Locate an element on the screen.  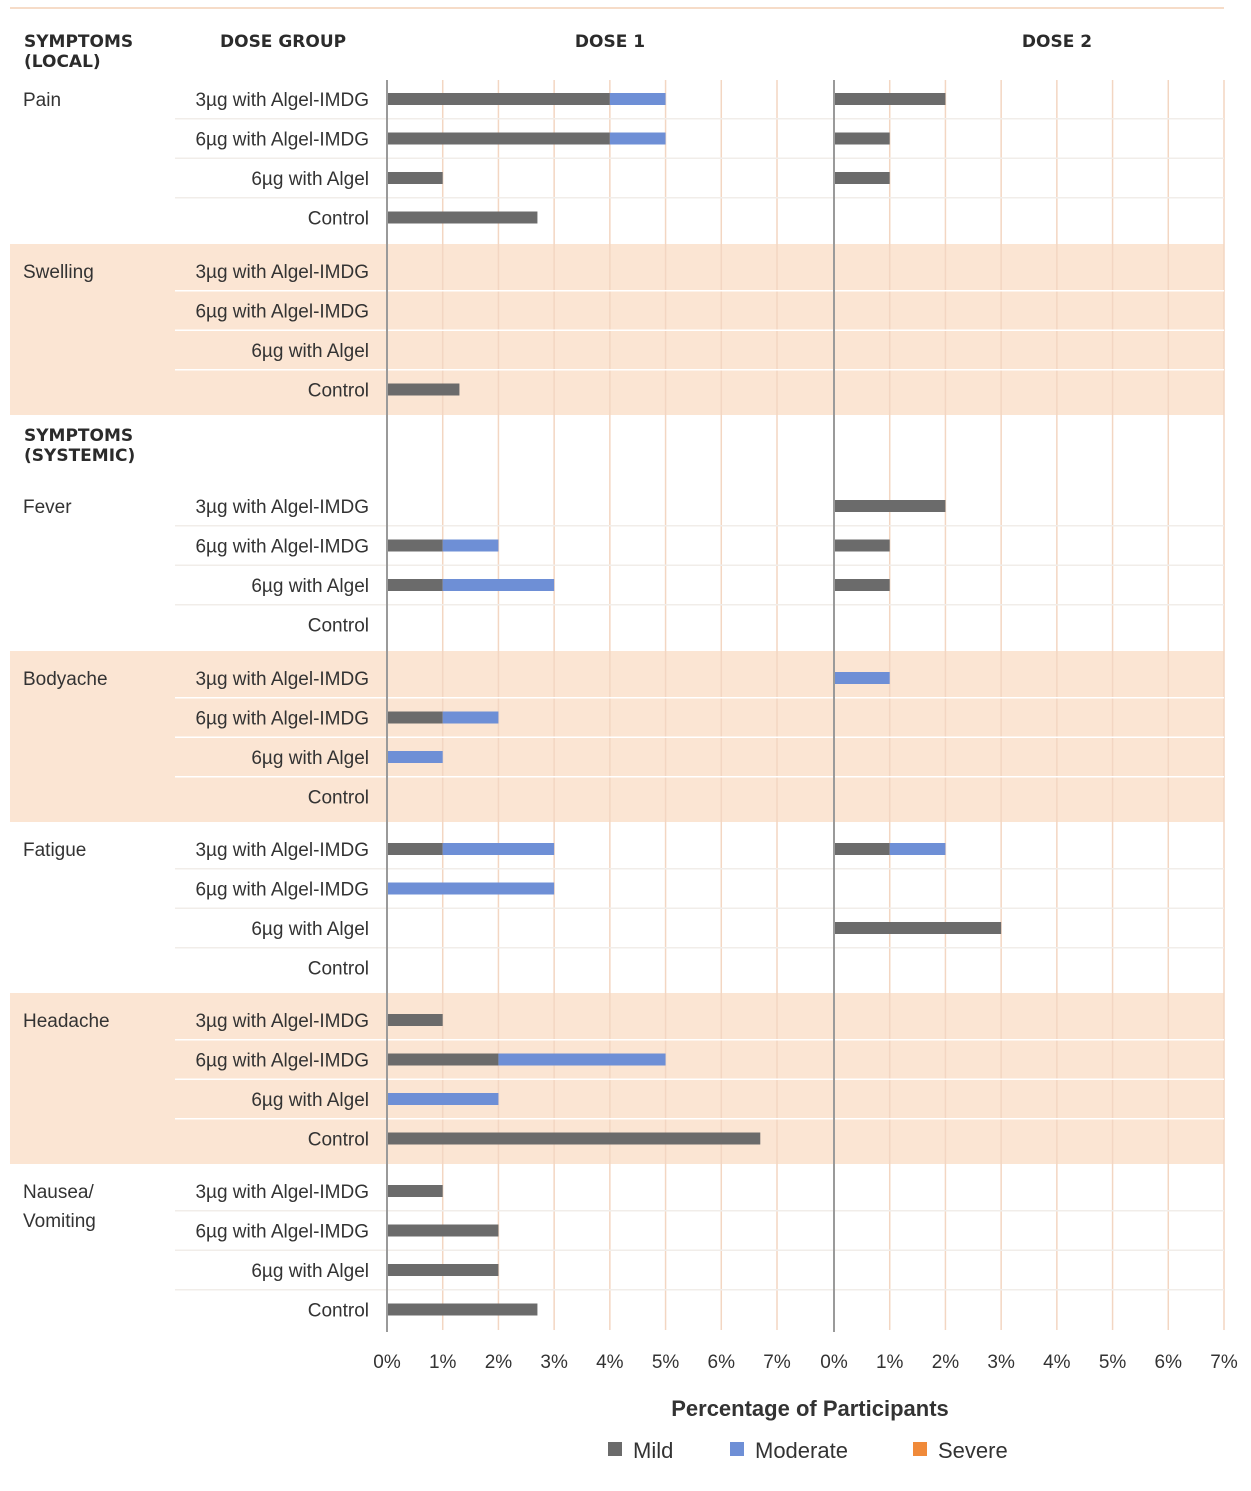
bar-headache-dose1-row2-moderate is located at coordinates (582, 1059).